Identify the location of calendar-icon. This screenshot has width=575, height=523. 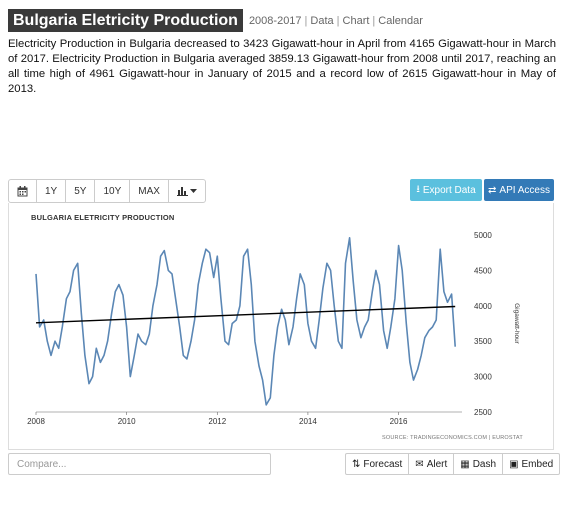
(22, 190).